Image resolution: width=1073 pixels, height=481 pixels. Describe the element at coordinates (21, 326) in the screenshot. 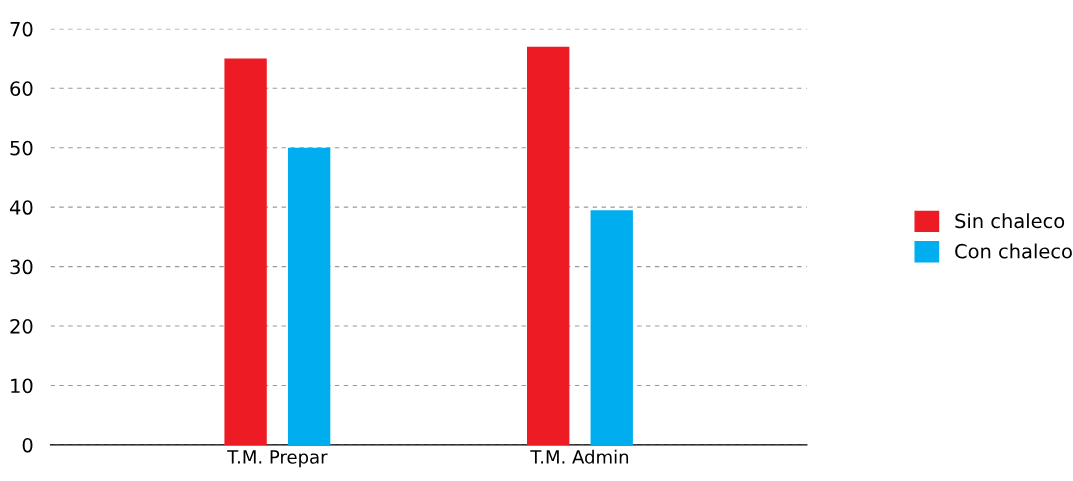

I see `y-tick-label: 20` at that location.